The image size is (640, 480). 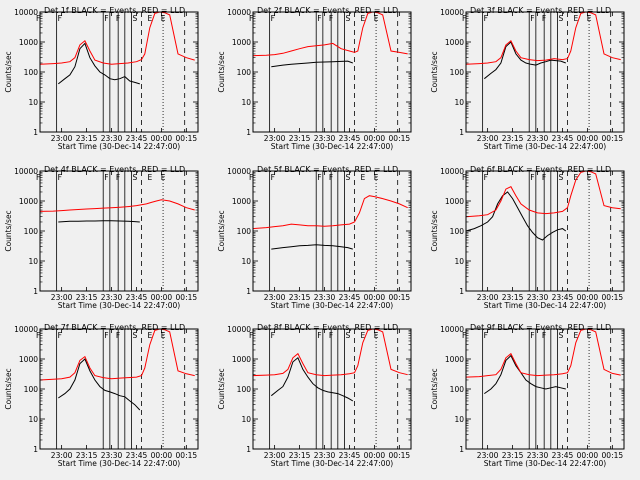 I want to click on x-tick-label: 23:00, so click(x=275, y=297).